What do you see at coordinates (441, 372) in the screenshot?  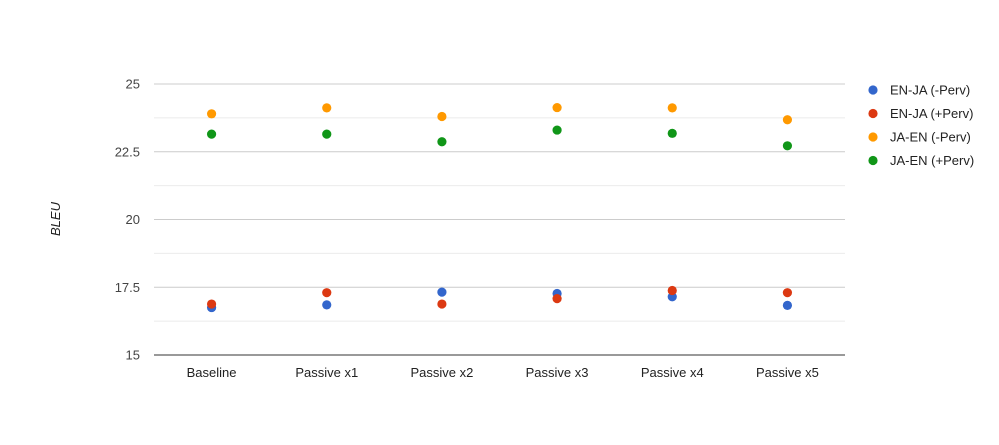 I see `x-tick-label: Passive x2` at bounding box center [441, 372].